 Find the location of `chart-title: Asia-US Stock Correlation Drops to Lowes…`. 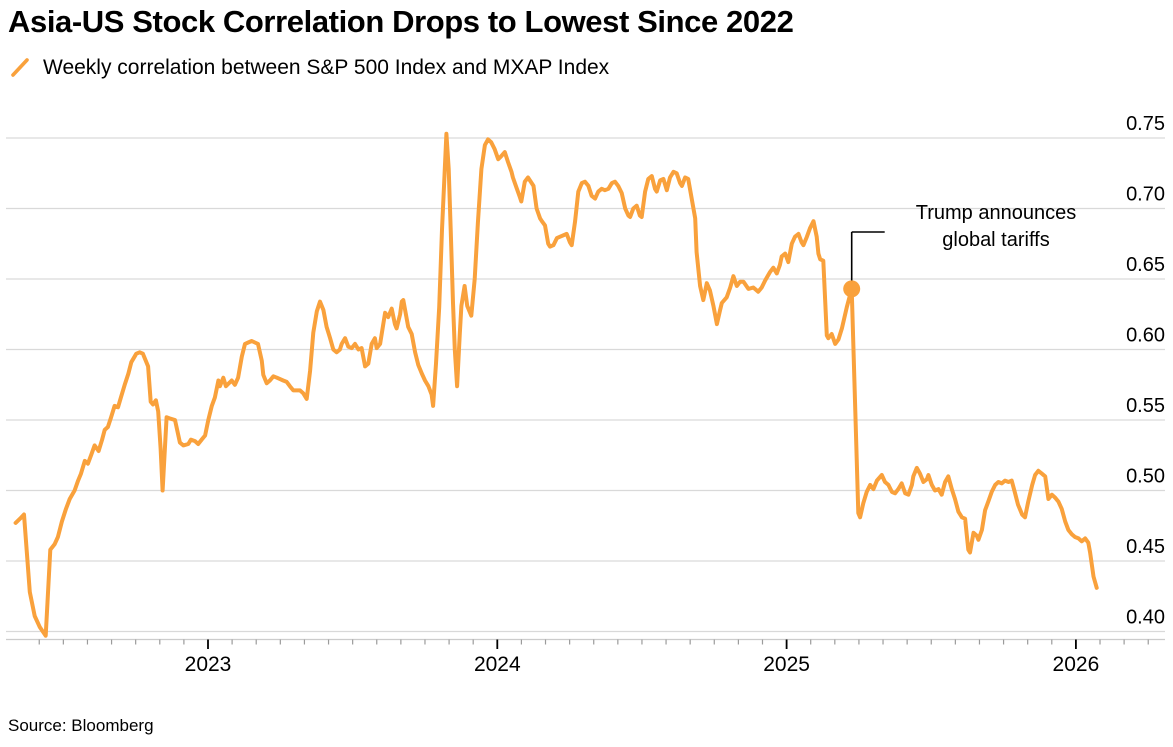

chart-title: Asia-US Stock Correlation Drops to Lowes… is located at coordinates (401, 21).